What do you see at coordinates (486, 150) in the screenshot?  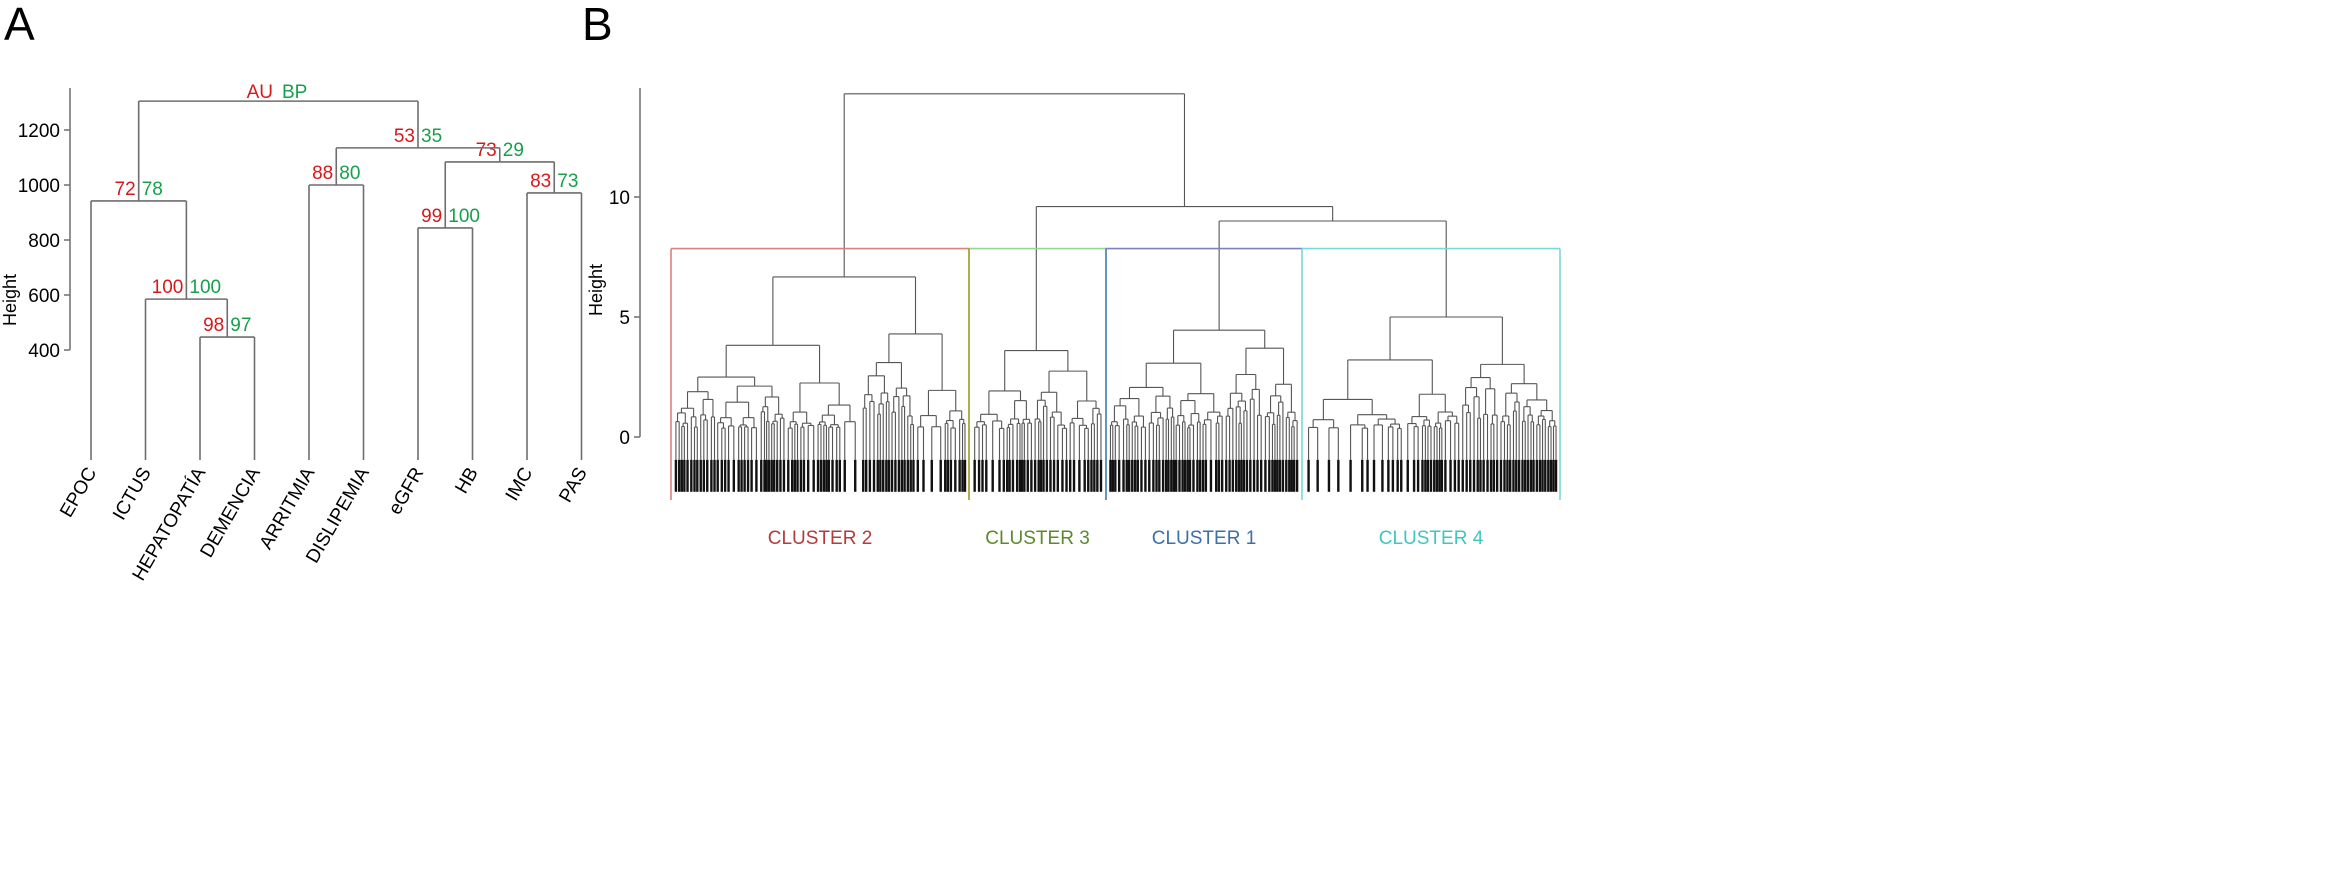 I see `au-value: 73` at bounding box center [486, 150].